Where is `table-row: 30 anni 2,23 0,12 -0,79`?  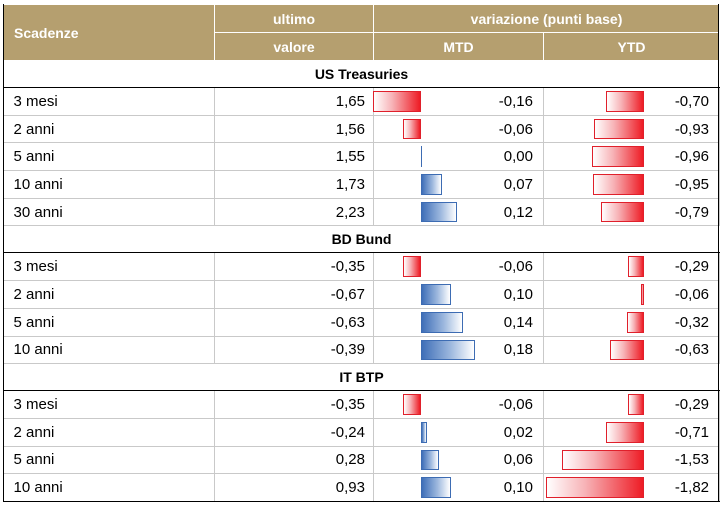 table-row: 30 anni 2,23 0,12 -0,79 is located at coordinates (362, 212).